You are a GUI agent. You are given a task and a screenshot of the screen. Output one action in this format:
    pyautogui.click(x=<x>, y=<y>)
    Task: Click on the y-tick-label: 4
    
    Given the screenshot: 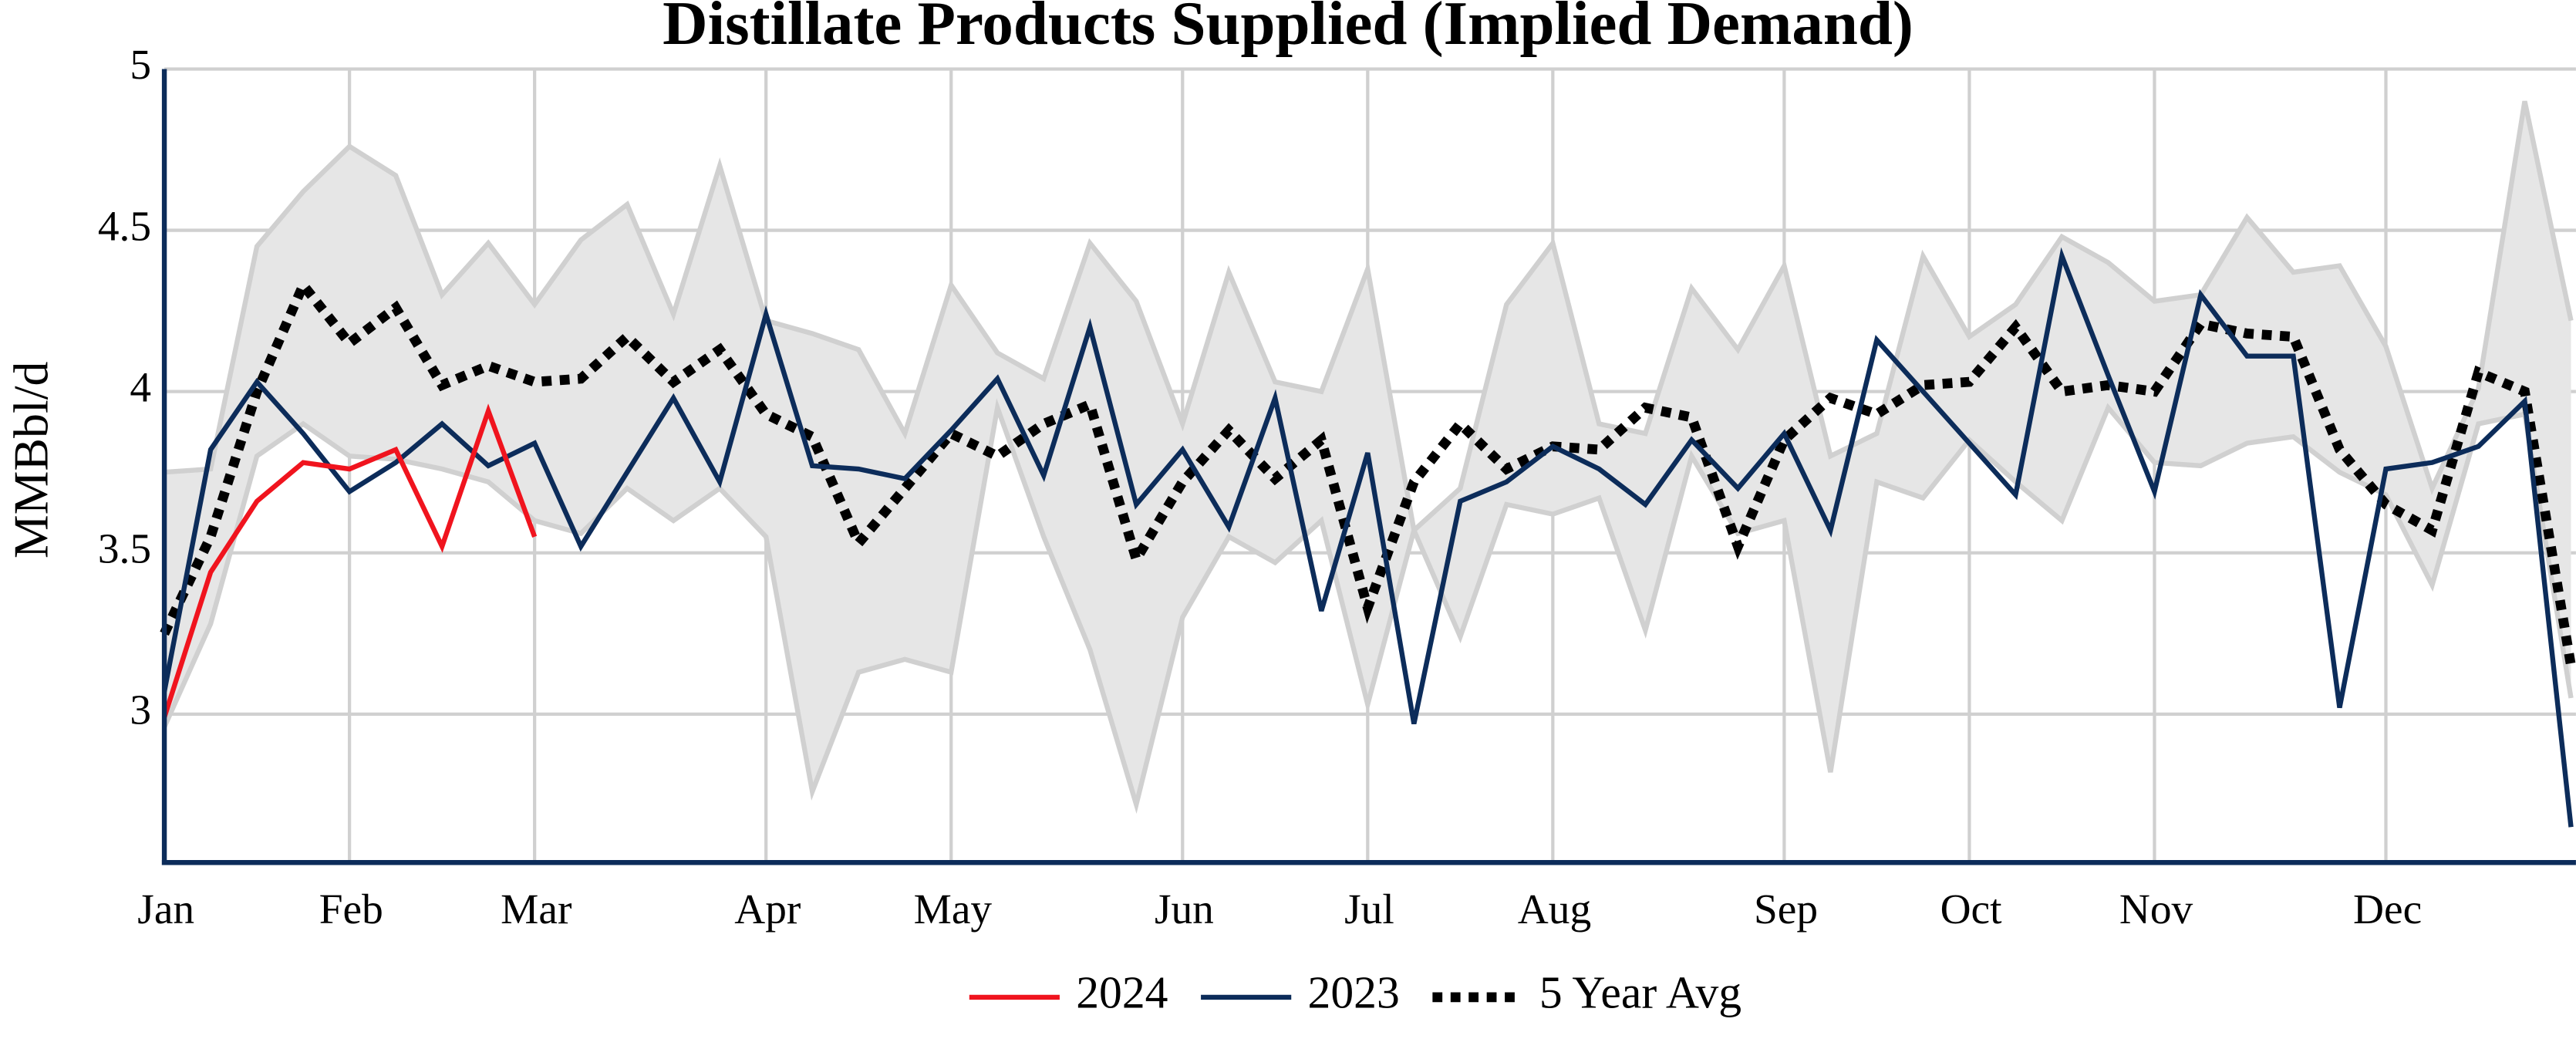 What is the action you would take?
    pyautogui.click(x=140, y=386)
    